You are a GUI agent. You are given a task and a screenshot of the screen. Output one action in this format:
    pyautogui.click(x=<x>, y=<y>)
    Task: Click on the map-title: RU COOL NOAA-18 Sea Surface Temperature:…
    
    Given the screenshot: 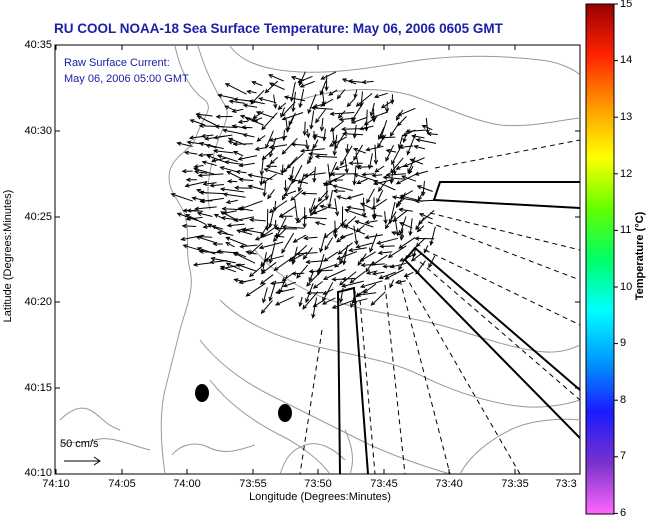 What is the action you would take?
    pyautogui.click(x=278, y=28)
    